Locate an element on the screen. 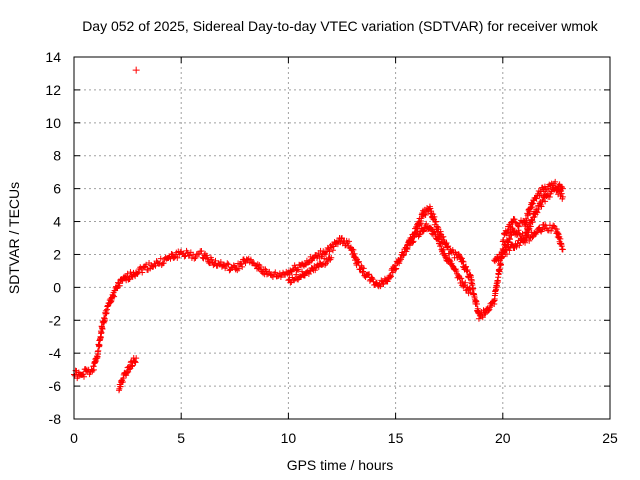  y-tick-label: 12 is located at coordinates (53, 90).